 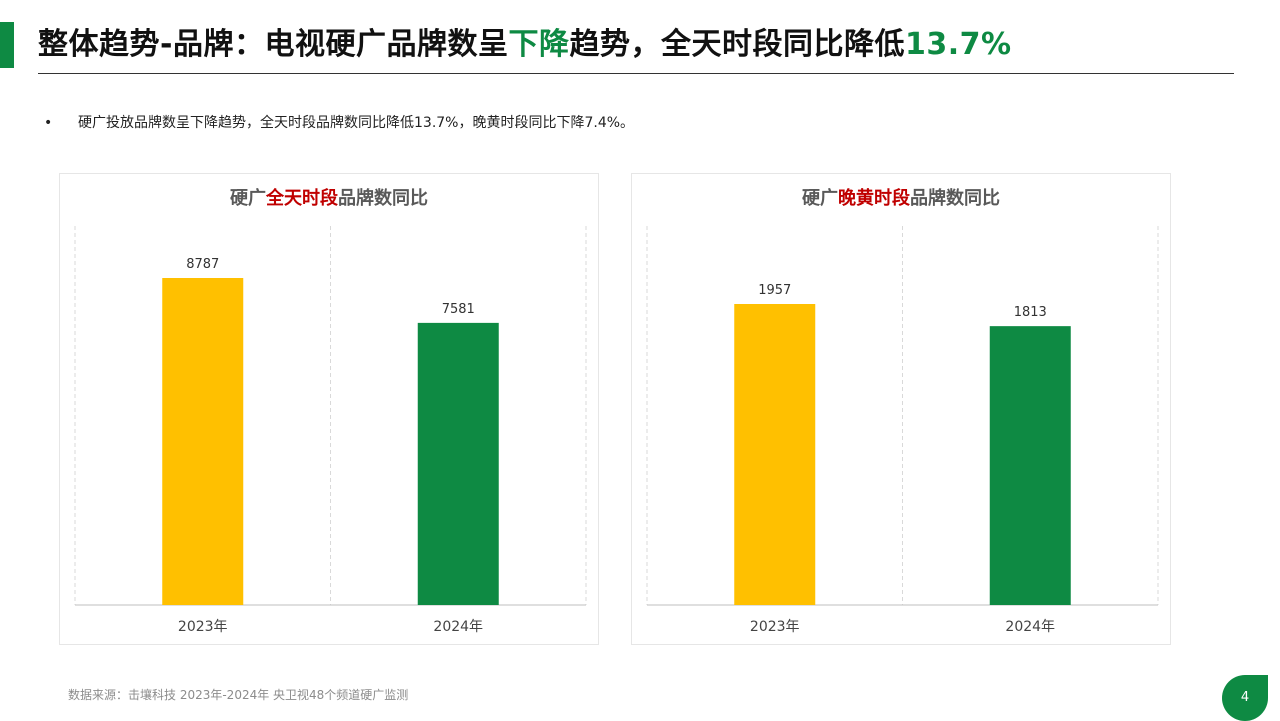 I want to click on data-label: 1813, so click(x=1030, y=312).